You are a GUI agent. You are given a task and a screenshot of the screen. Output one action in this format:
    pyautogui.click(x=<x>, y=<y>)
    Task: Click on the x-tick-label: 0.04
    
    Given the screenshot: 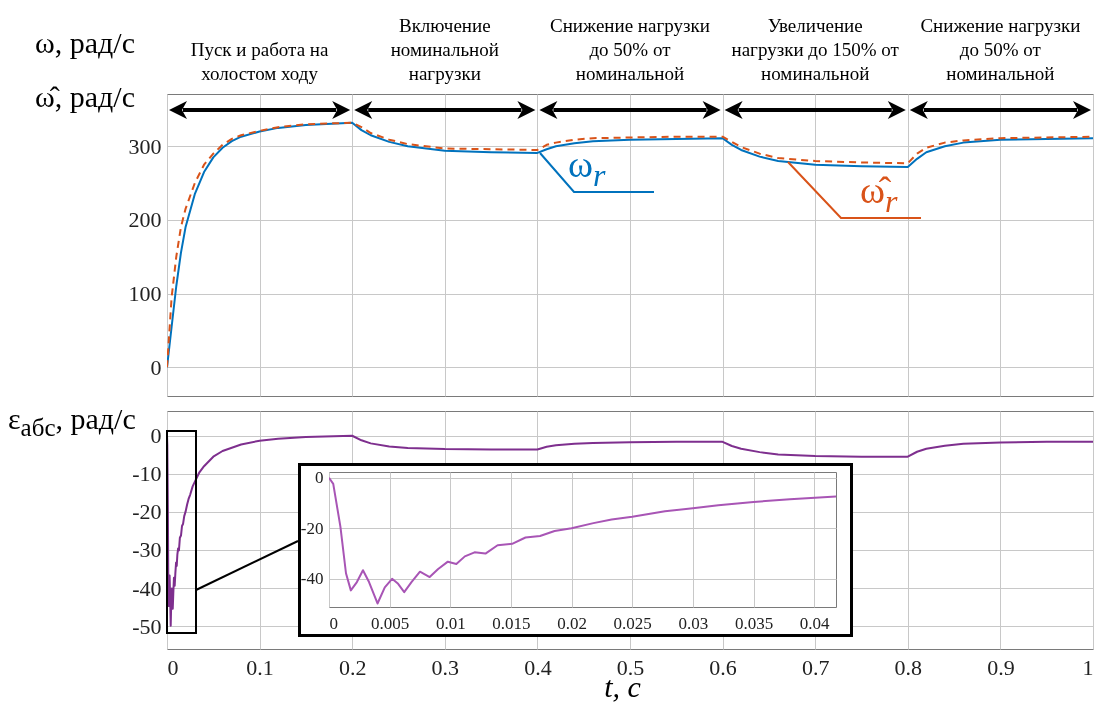 What is the action you would take?
    pyautogui.click(x=815, y=623)
    